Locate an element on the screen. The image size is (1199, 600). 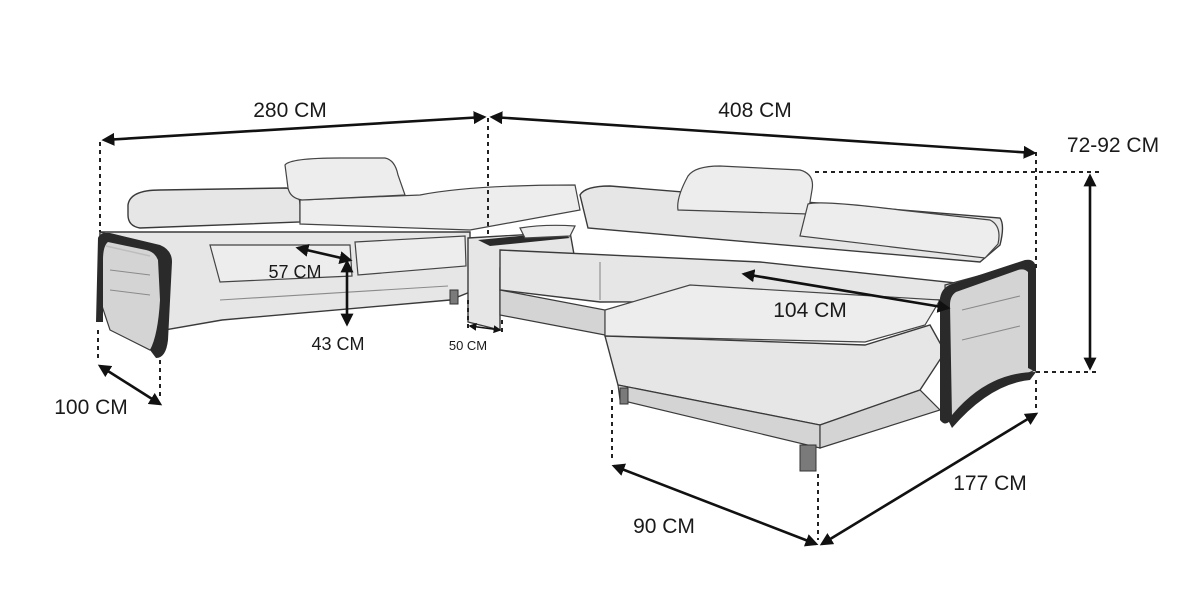
label-back-length: 408 CM is located at coordinates (755, 110).